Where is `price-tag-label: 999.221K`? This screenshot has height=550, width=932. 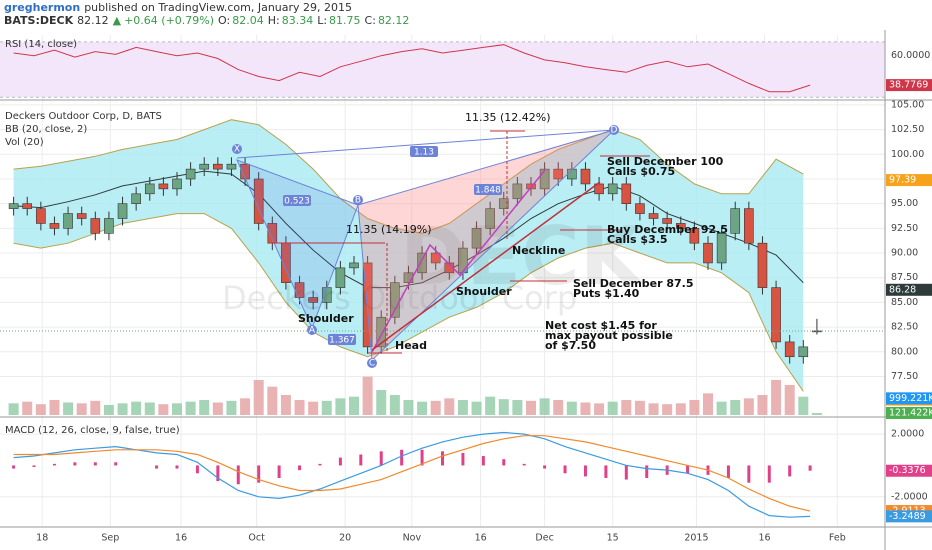
price-tag-label: 999.221K is located at coordinates (910, 398).